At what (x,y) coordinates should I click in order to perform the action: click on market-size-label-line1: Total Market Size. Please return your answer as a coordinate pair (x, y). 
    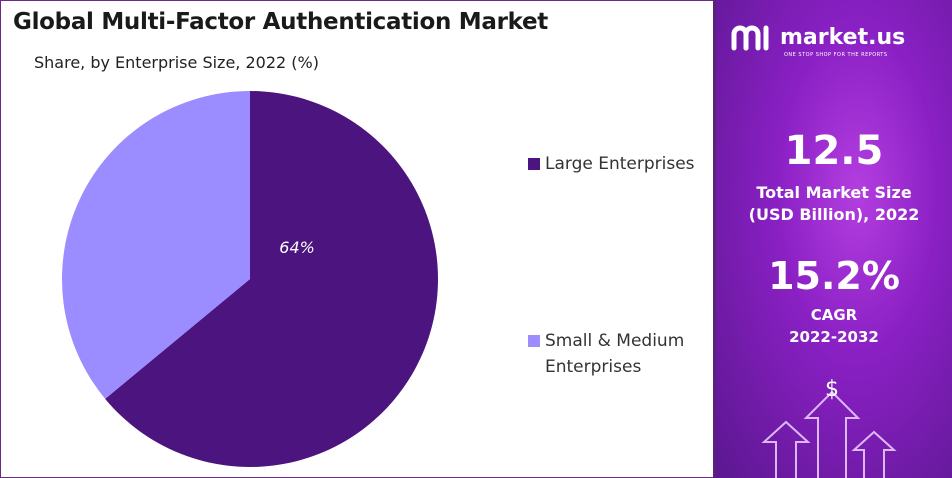
    Looking at the image, I should click on (834, 192).